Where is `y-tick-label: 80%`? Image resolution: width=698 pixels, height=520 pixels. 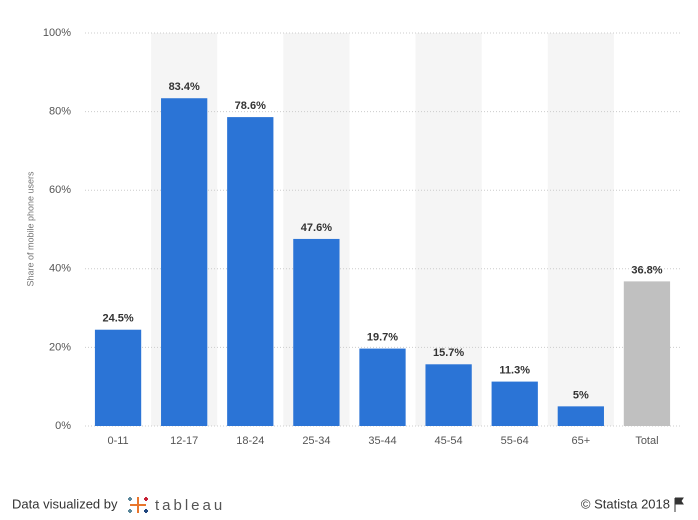 y-tick-label: 80% is located at coordinates (60, 112).